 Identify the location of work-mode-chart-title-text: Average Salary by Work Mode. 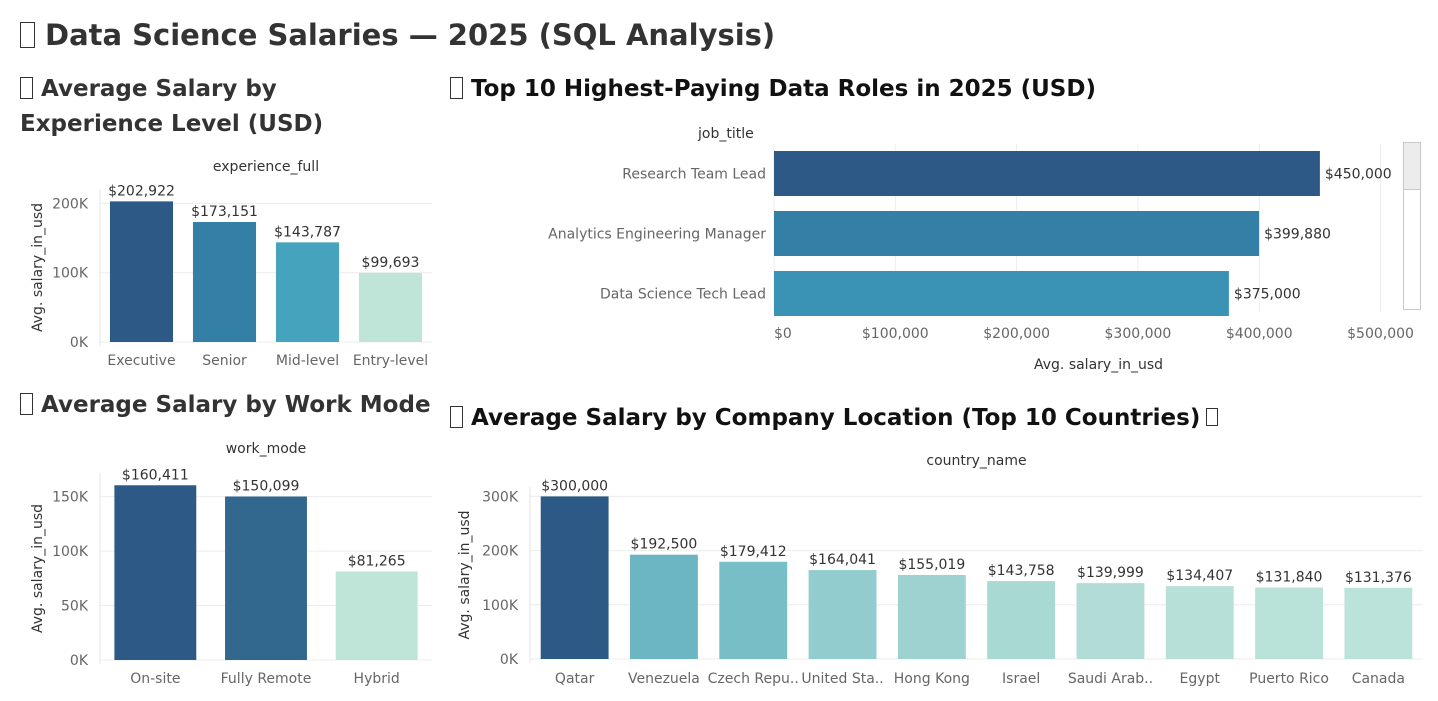
(236, 405).